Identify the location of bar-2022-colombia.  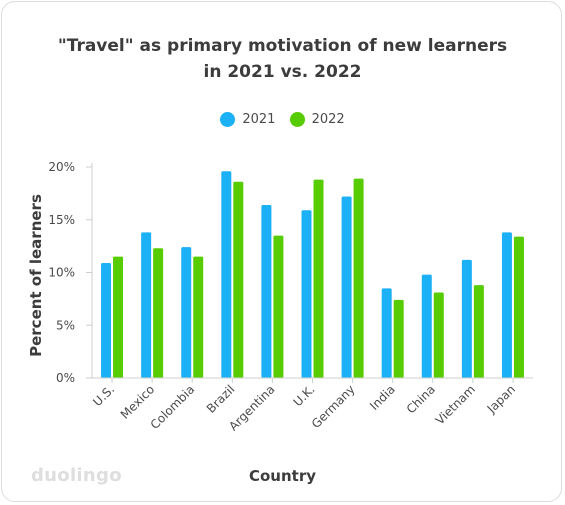
(198, 317).